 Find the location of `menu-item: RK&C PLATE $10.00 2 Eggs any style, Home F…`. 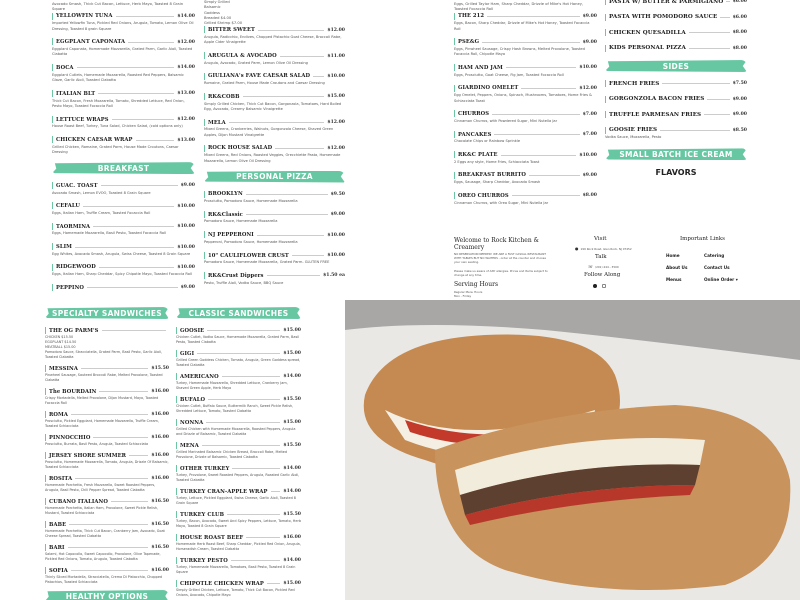

menu-item: RK&C PLATE $10.00 2 Eggs any style, Home F… is located at coordinates (525, 158).